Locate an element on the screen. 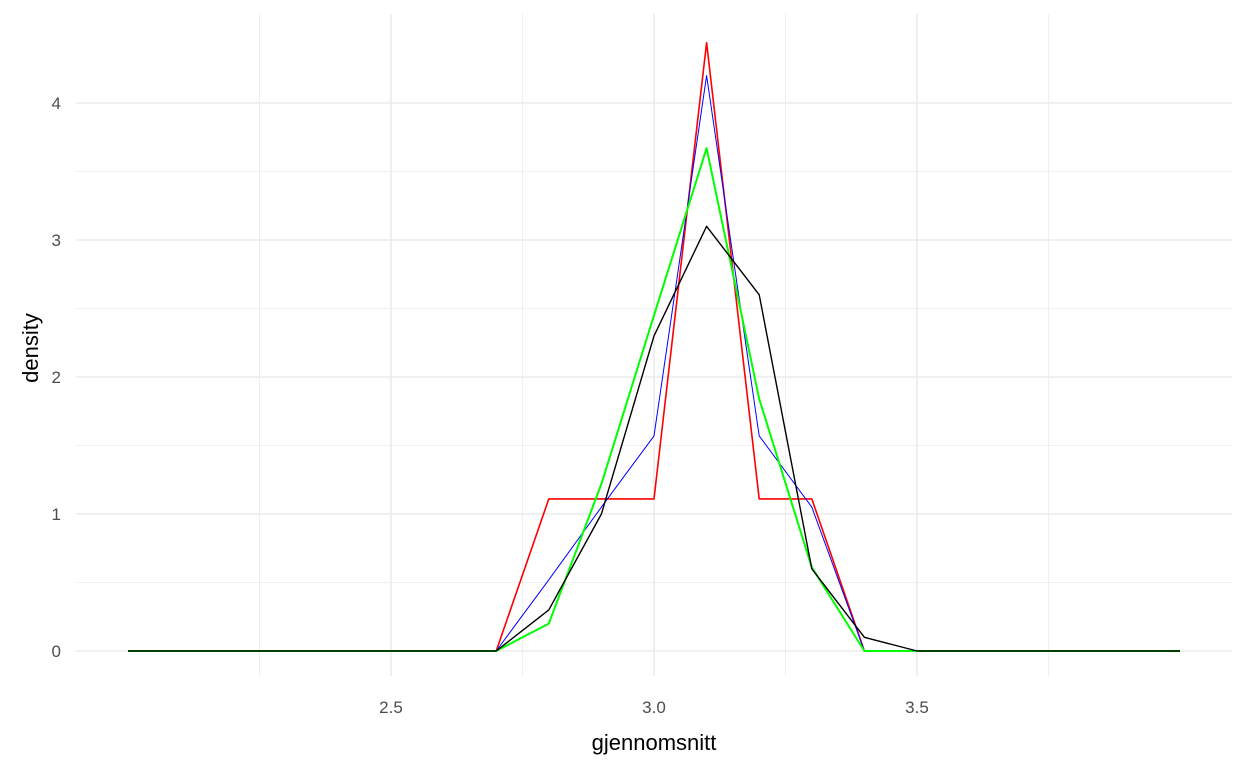 This screenshot has width=1248, height=768. y-tick-label: 1 is located at coordinates (56, 514).